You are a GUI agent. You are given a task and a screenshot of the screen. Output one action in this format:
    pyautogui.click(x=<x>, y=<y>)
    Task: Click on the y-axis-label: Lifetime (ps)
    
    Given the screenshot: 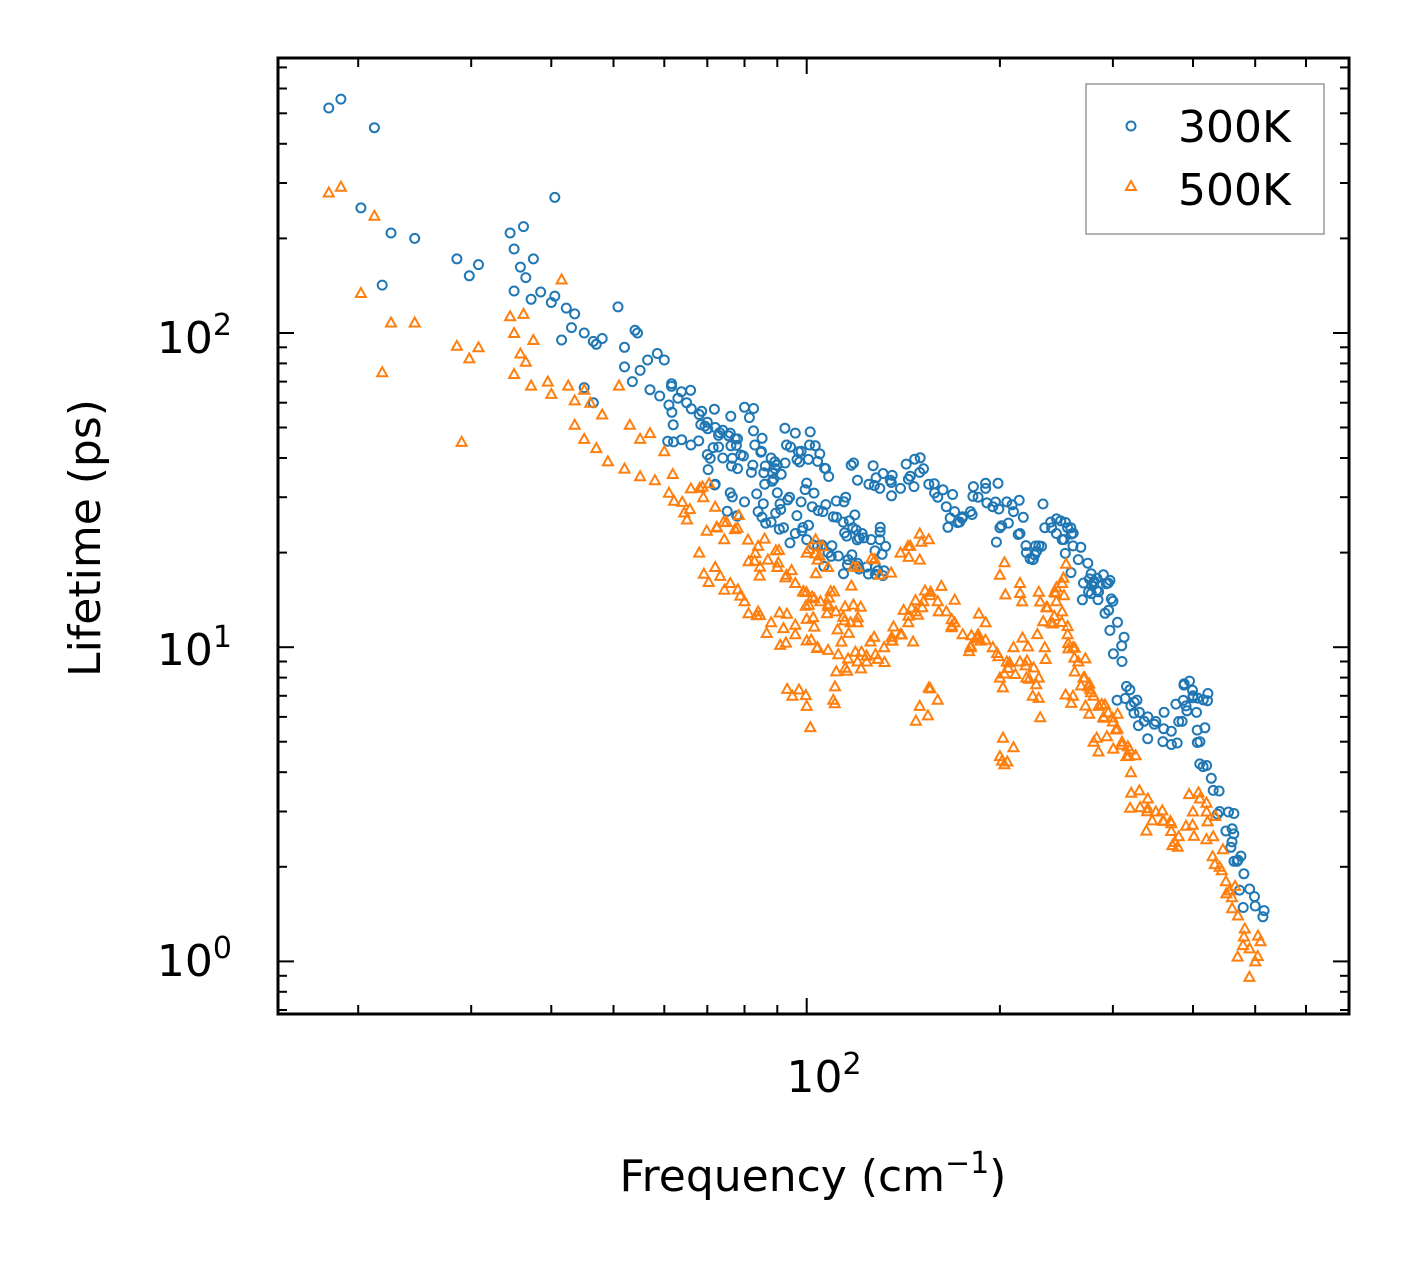 What is the action you would take?
    pyautogui.click(x=85, y=538)
    